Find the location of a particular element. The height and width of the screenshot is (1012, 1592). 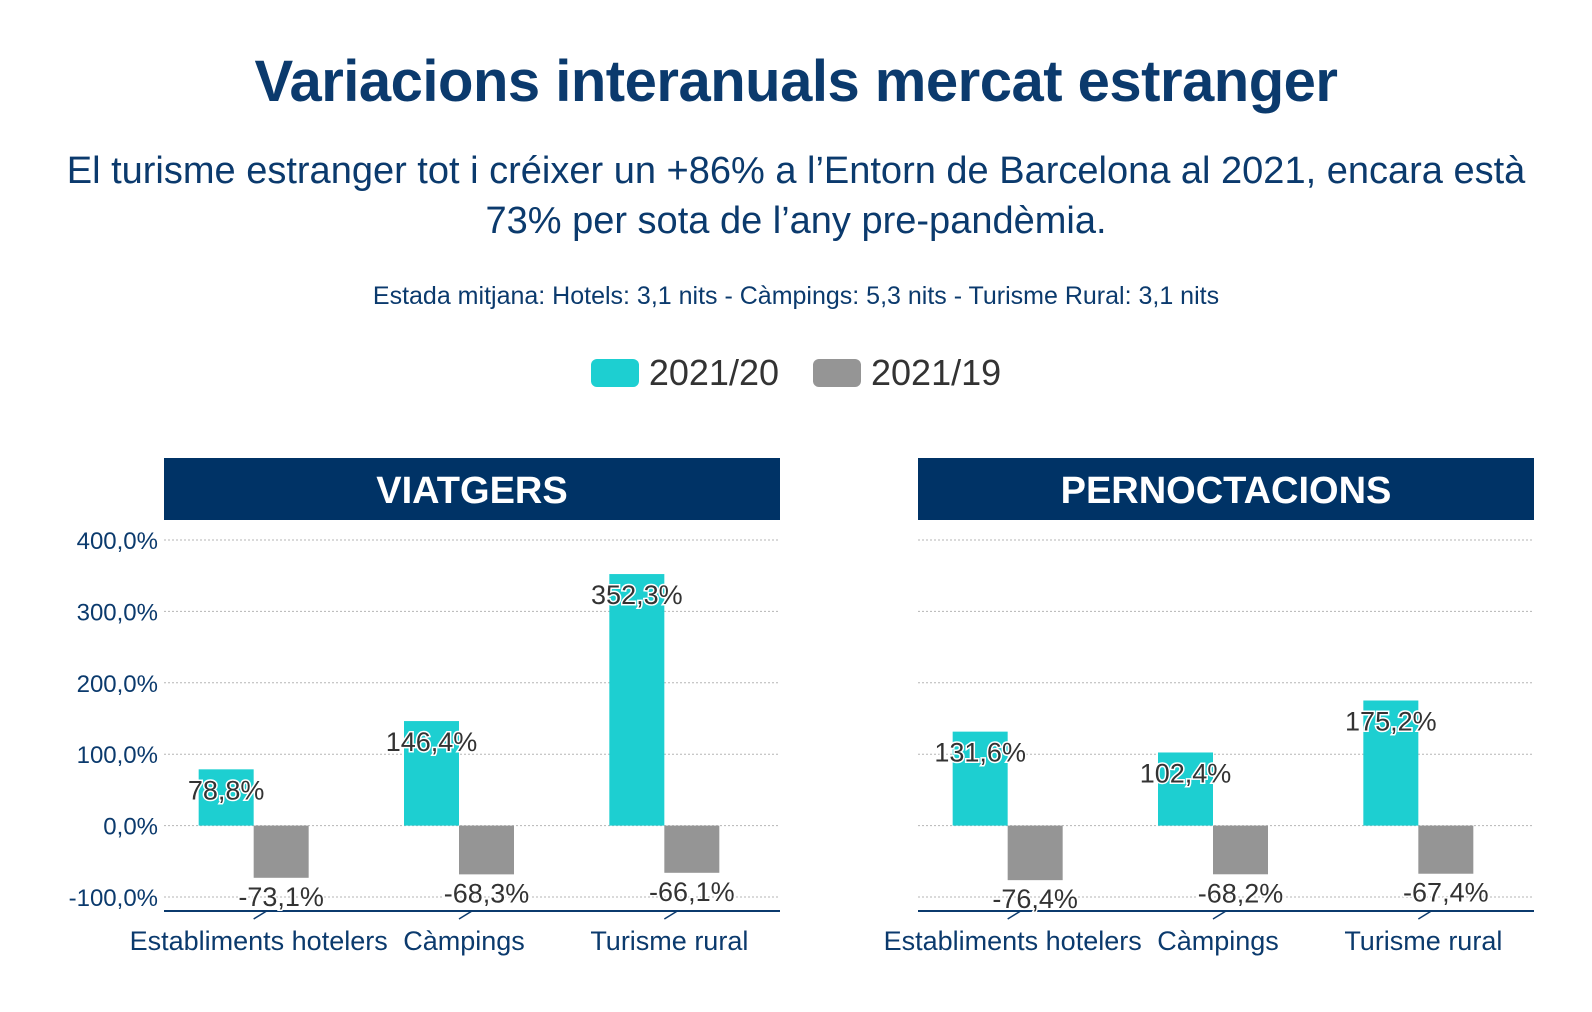

data-label: -68,2% is located at coordinates (1241, 893).